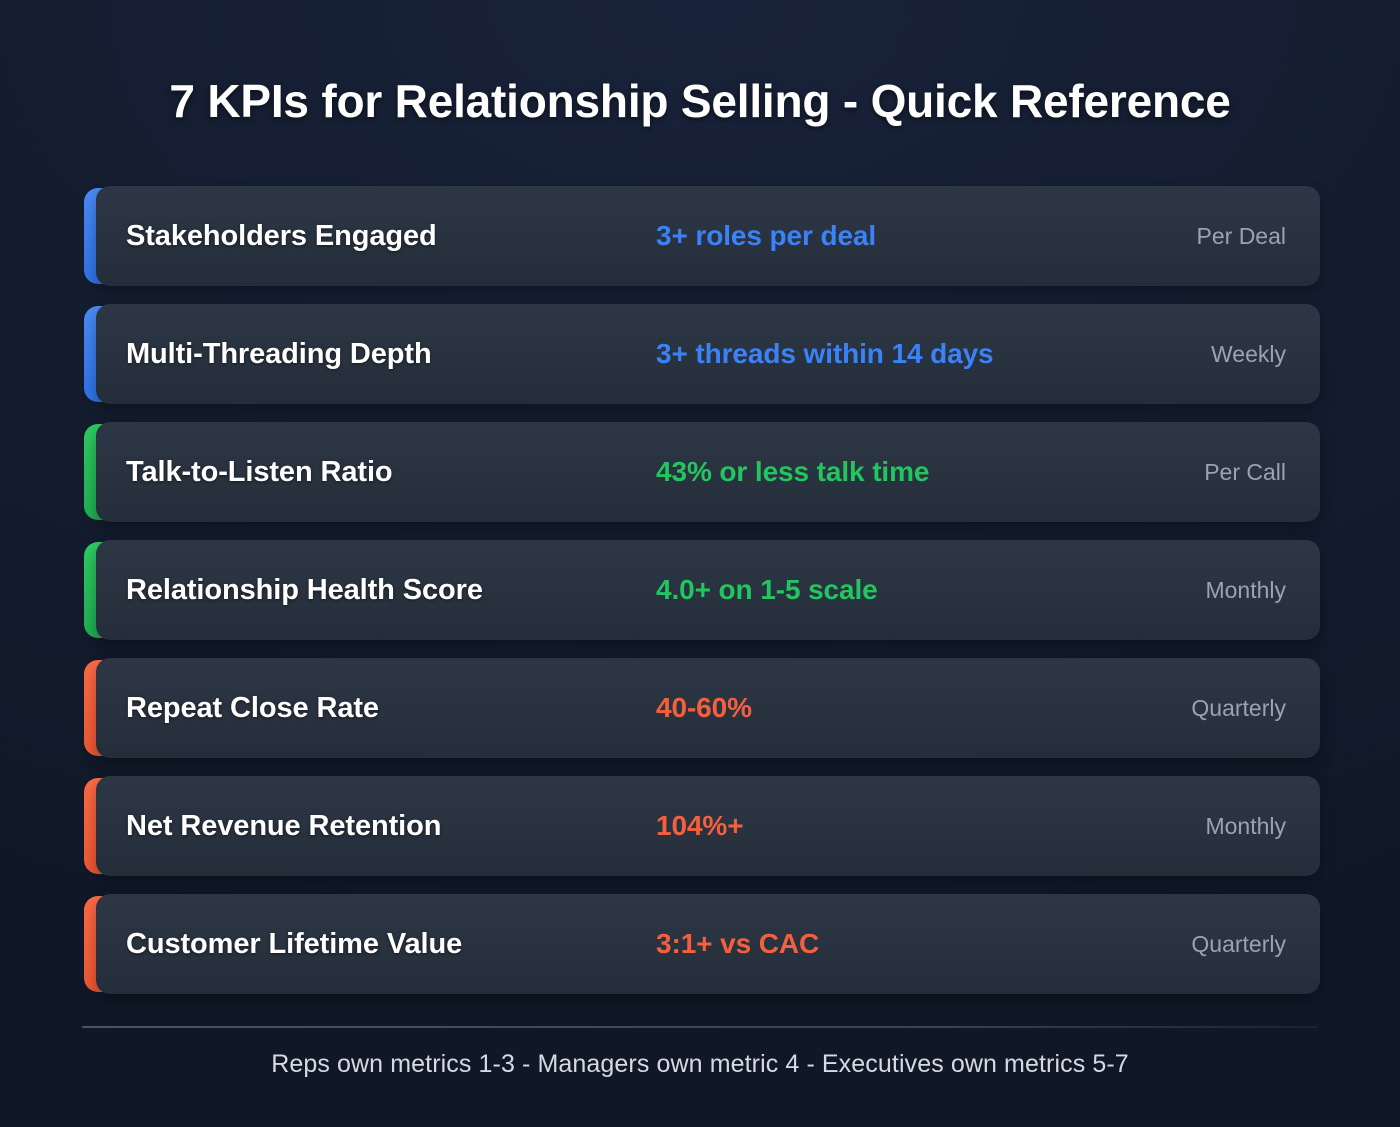 This screenshot has height=1127, width=1400. Describe the element at coordinates (1248, 353) in the screenshot. I see `kpi-cadence-label: Weekly` at that location.